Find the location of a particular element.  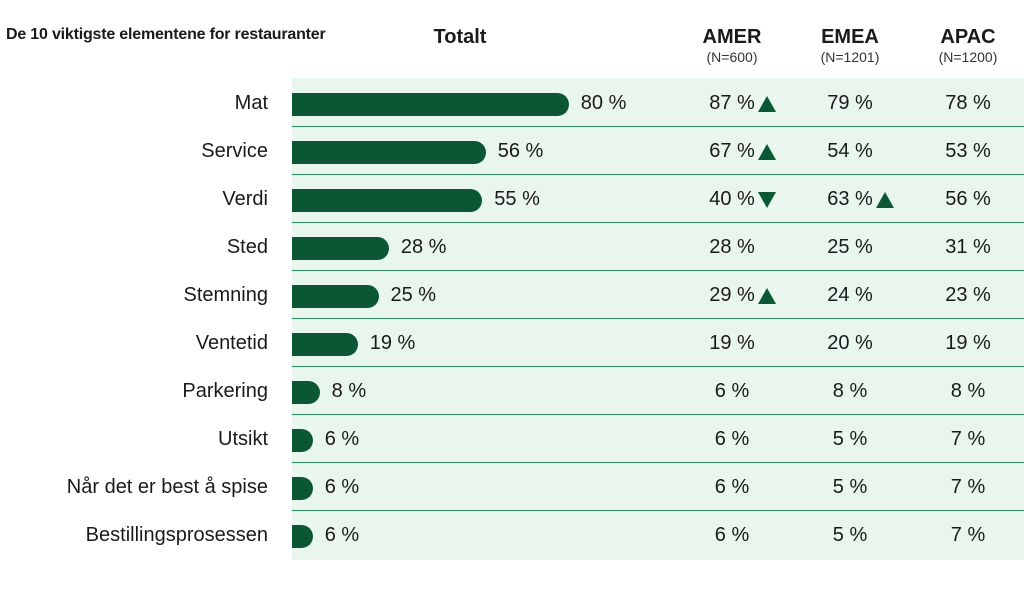

total-value: 56 % is located at coordinates (520, 151).